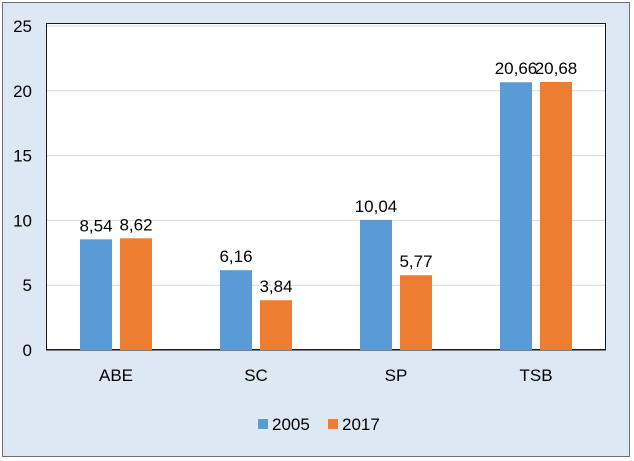 This screenshot has width=634, height=461. Describe the element at coordinates (235, 256) in the screenshot. I see `data-label: 6,16` at that location.